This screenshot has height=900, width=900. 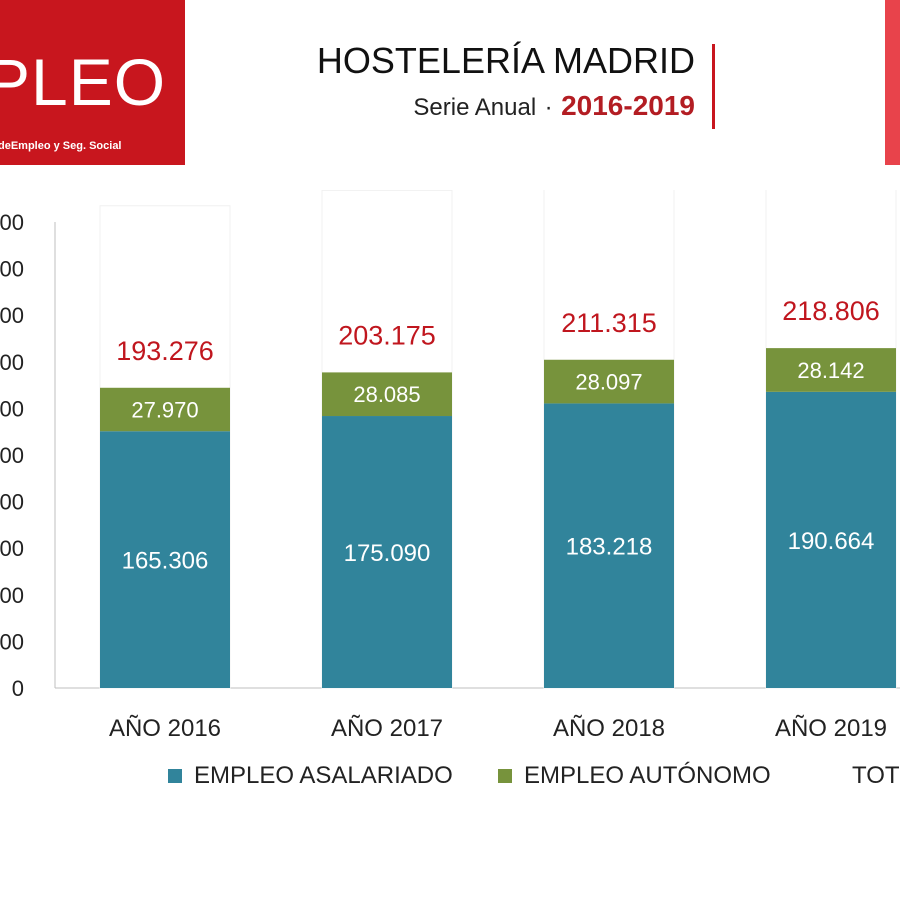 I want to click on data-label-autonomo: 28.097, so click(x=608, y=382).